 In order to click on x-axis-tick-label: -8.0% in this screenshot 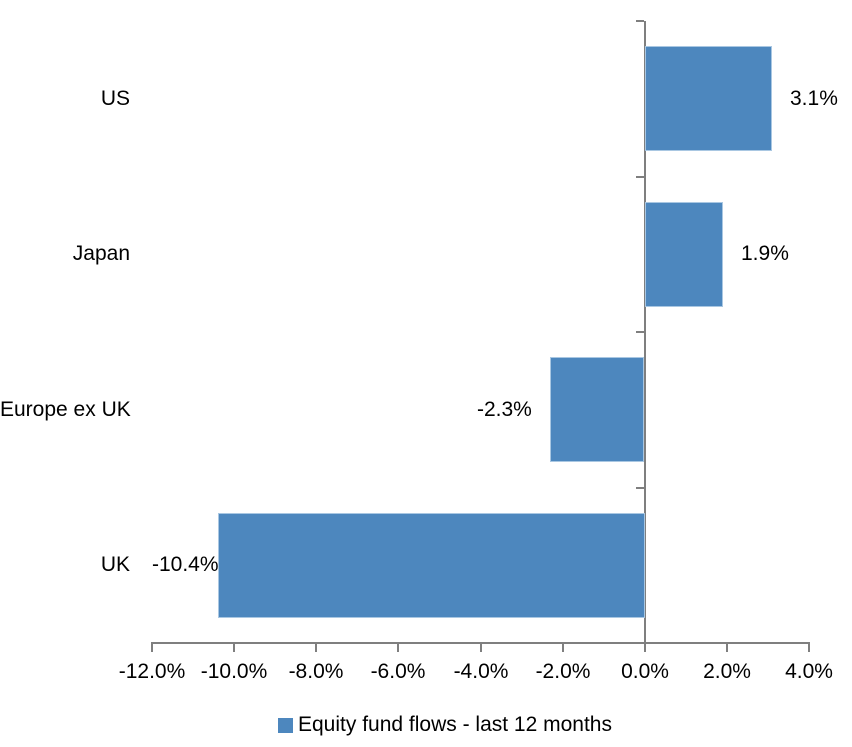, I will do `click(316, 671)`.